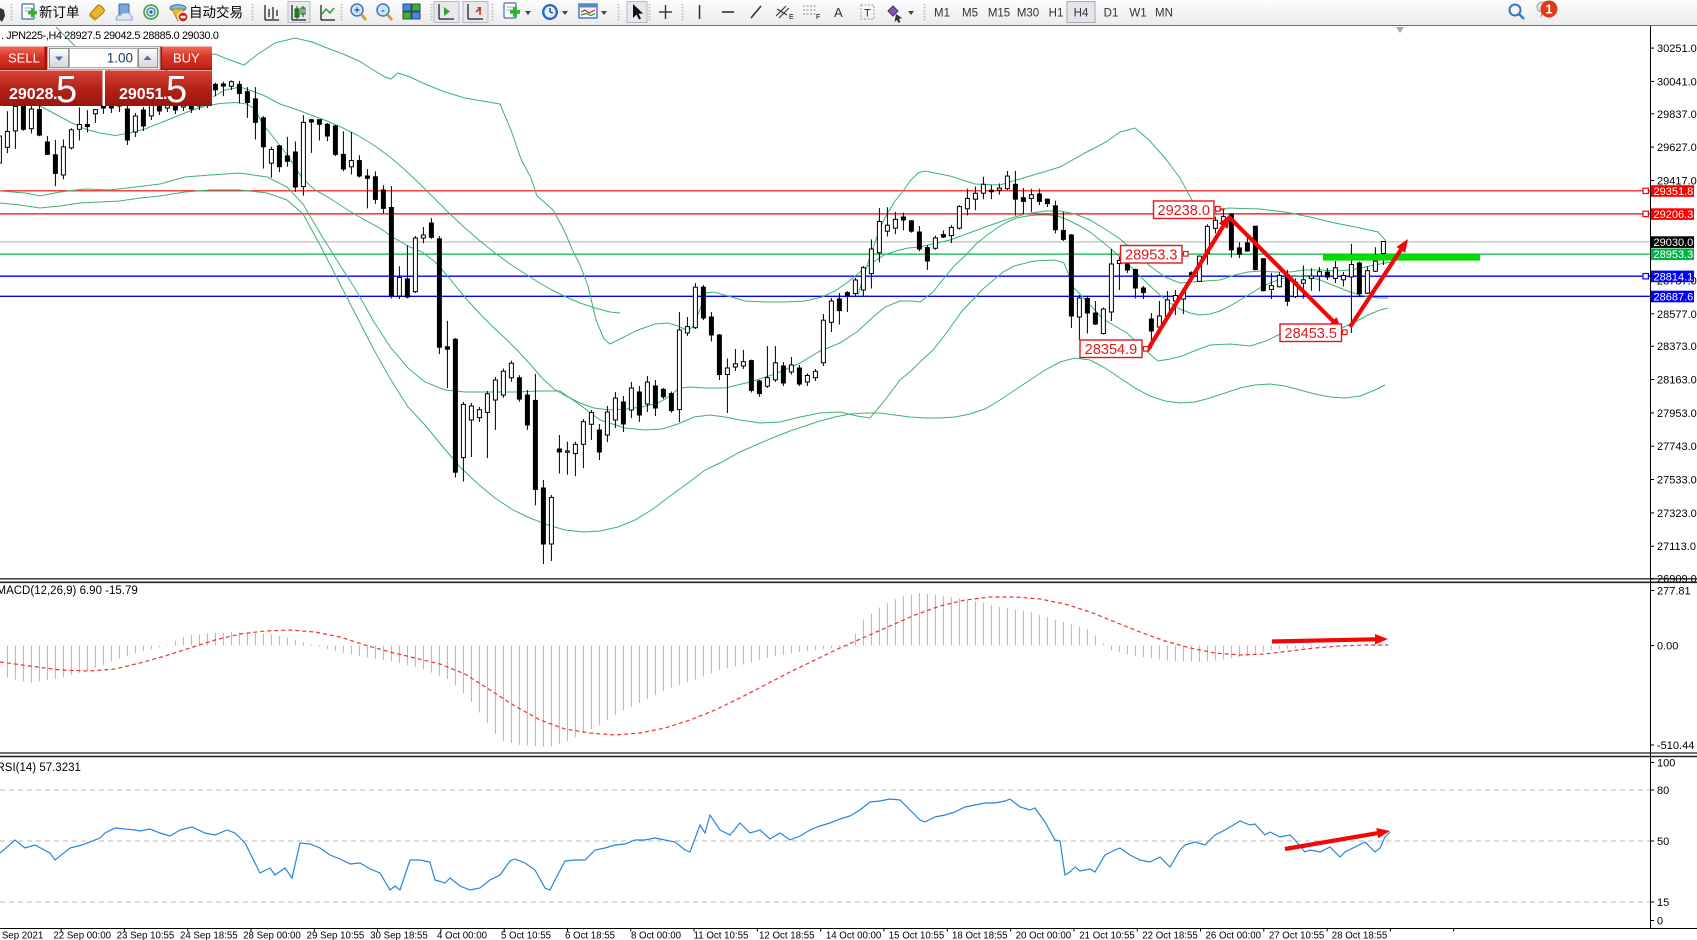 The width and height of the screenshot is (1697, 940). I want to click on svg-text: 80, so click(1663, 791).